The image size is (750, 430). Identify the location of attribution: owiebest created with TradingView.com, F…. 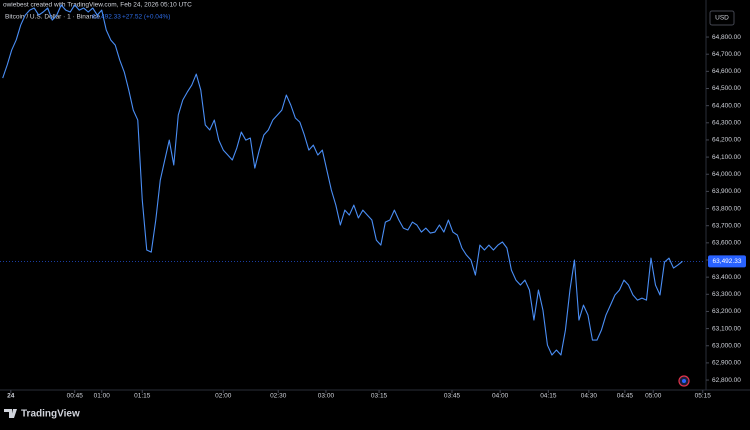
(97, 5).